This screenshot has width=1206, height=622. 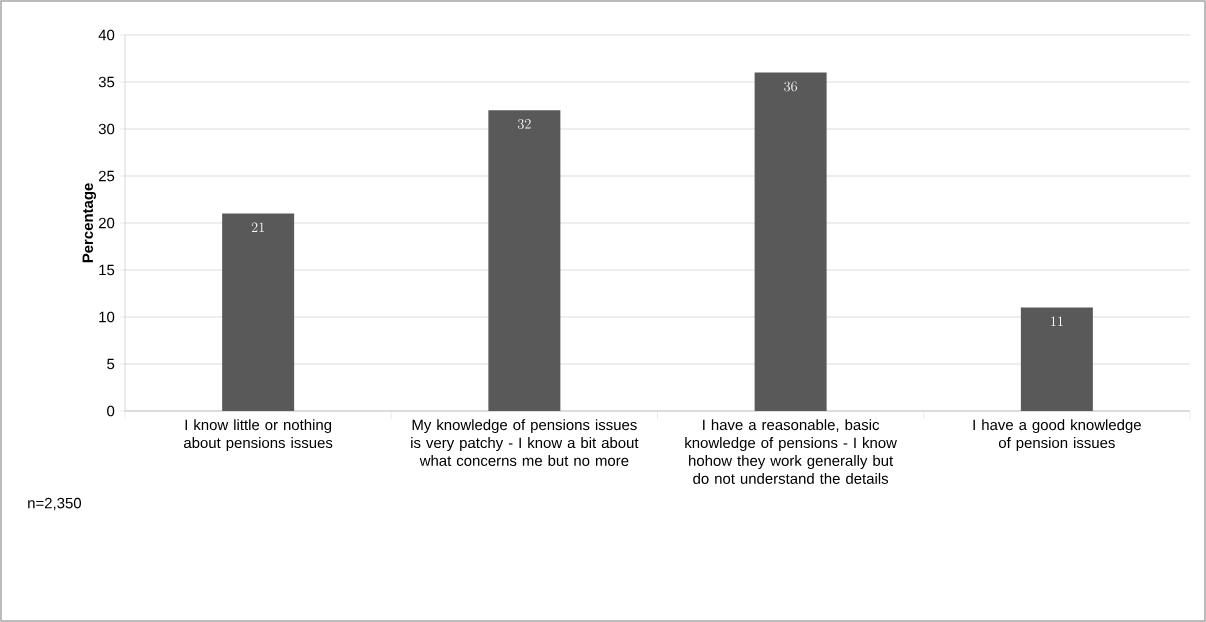 I want to click on x-tick-label: I have a reasonable, basic knowledge of pensions - I know hohow they work generally but do not understand the details, so click(x=791, y=451).